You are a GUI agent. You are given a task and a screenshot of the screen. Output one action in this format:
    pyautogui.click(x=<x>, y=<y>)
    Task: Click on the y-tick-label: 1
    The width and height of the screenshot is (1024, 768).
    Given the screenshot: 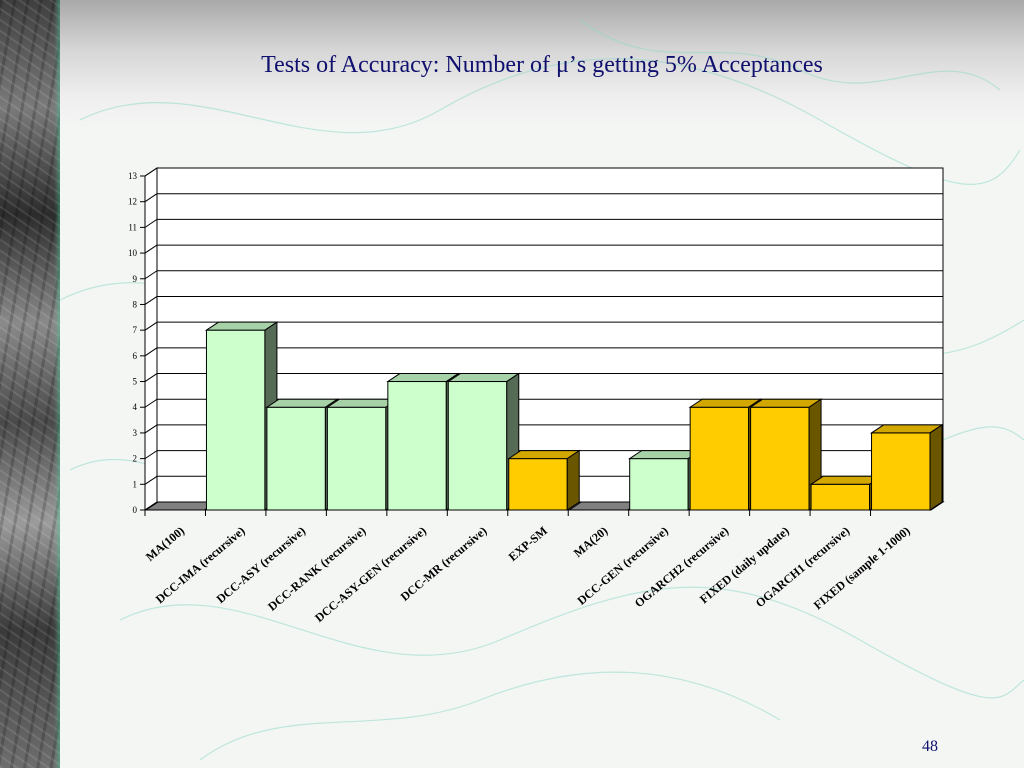 What is the action you would take?
    pyautogui.click(x=135, y=484)
    